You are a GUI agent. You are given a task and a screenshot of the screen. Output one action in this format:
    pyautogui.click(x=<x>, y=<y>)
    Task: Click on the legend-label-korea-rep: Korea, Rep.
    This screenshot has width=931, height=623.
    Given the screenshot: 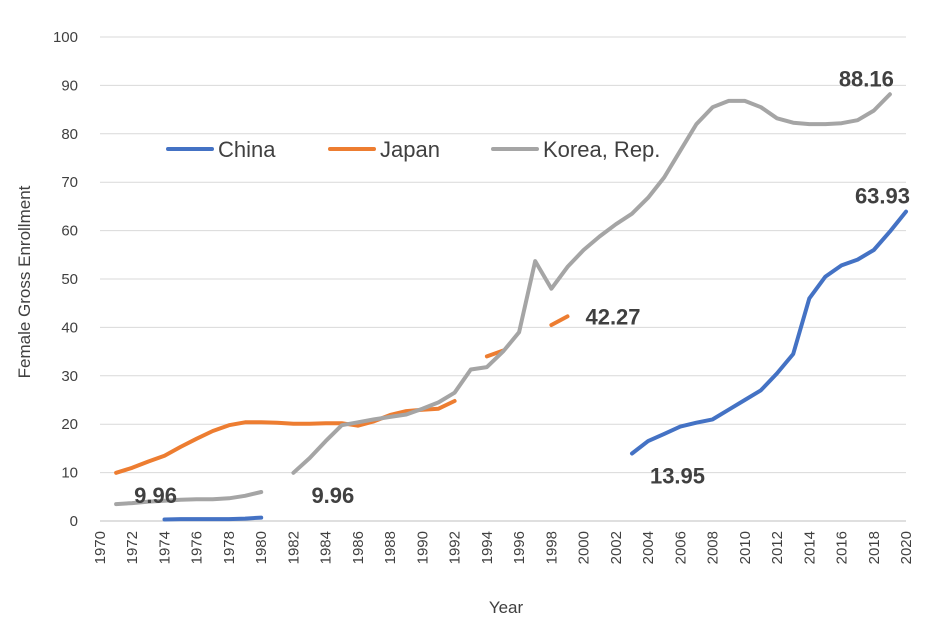 What is the action you would take?
    pyautogui.click(x=601, y=149)
    